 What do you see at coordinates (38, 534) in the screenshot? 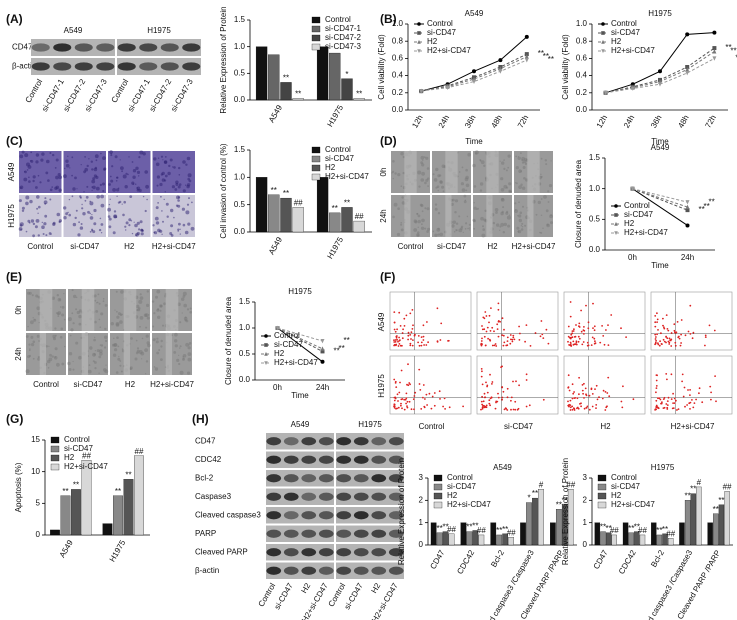
I see `y-tick-label: 0` at bounding box center [38, 534].